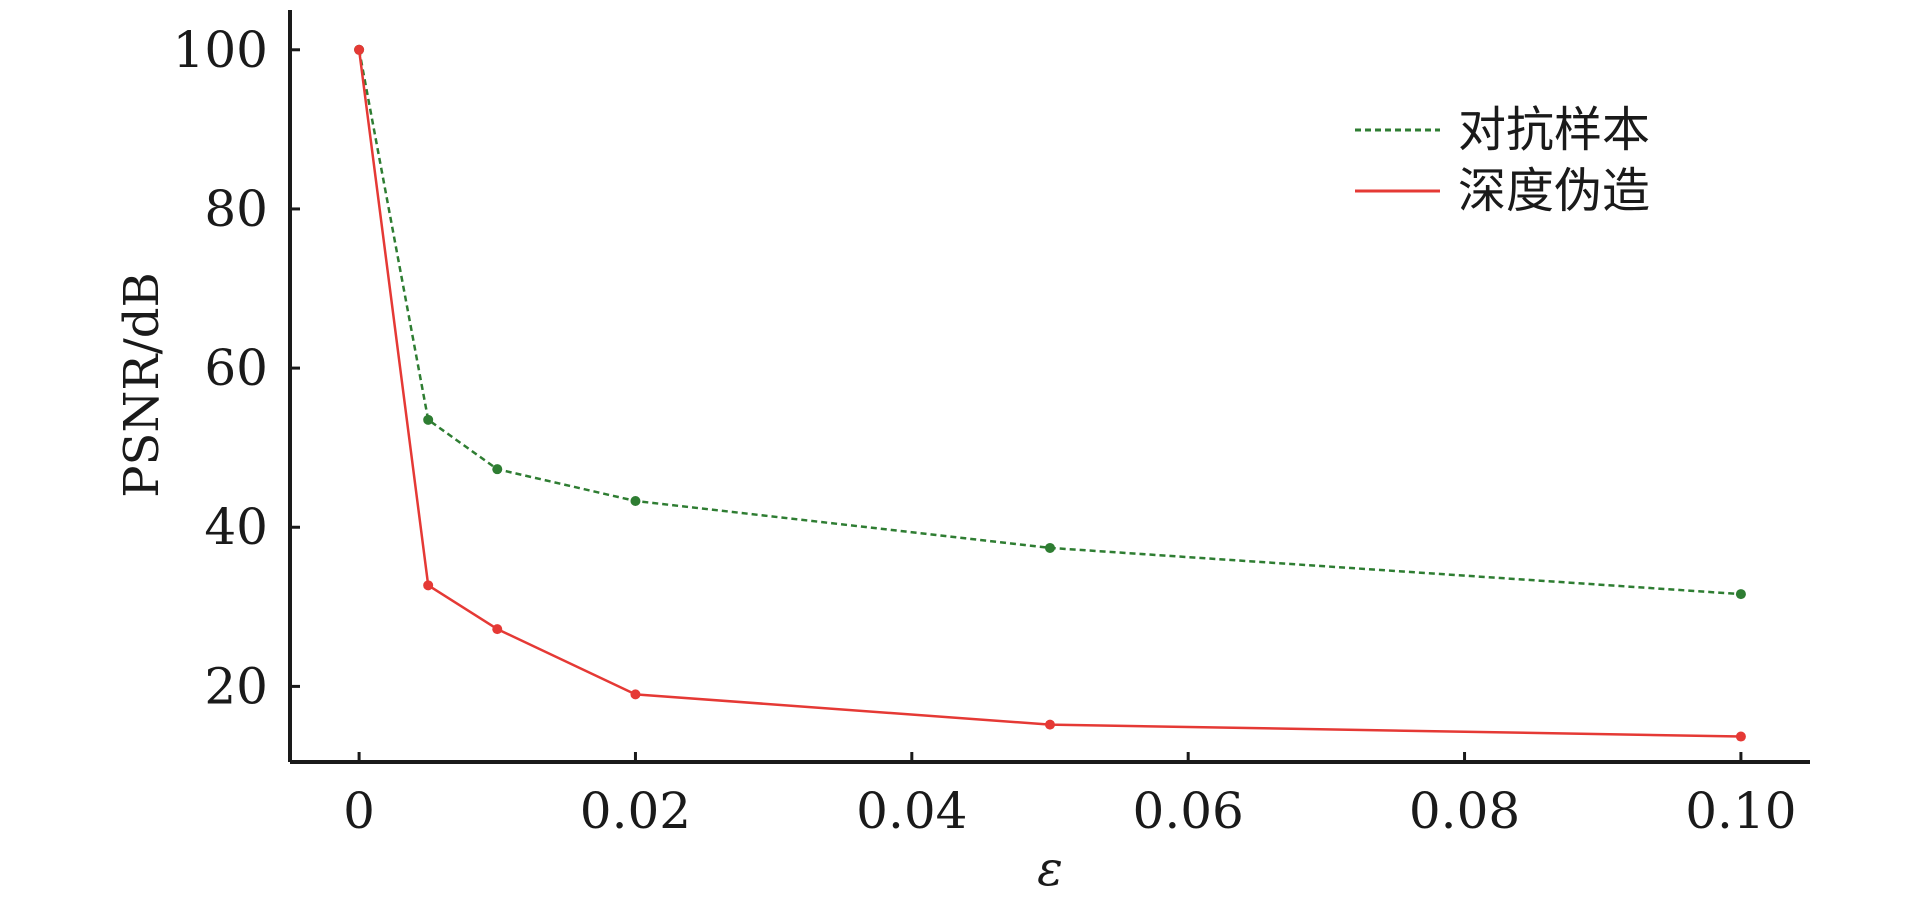 The width and height of the screenshot is (1913, 898). Describe the element at coordinates (1502, 160) in the screenshot. I see `legend: 对抗样本 深度伪造` at that location.